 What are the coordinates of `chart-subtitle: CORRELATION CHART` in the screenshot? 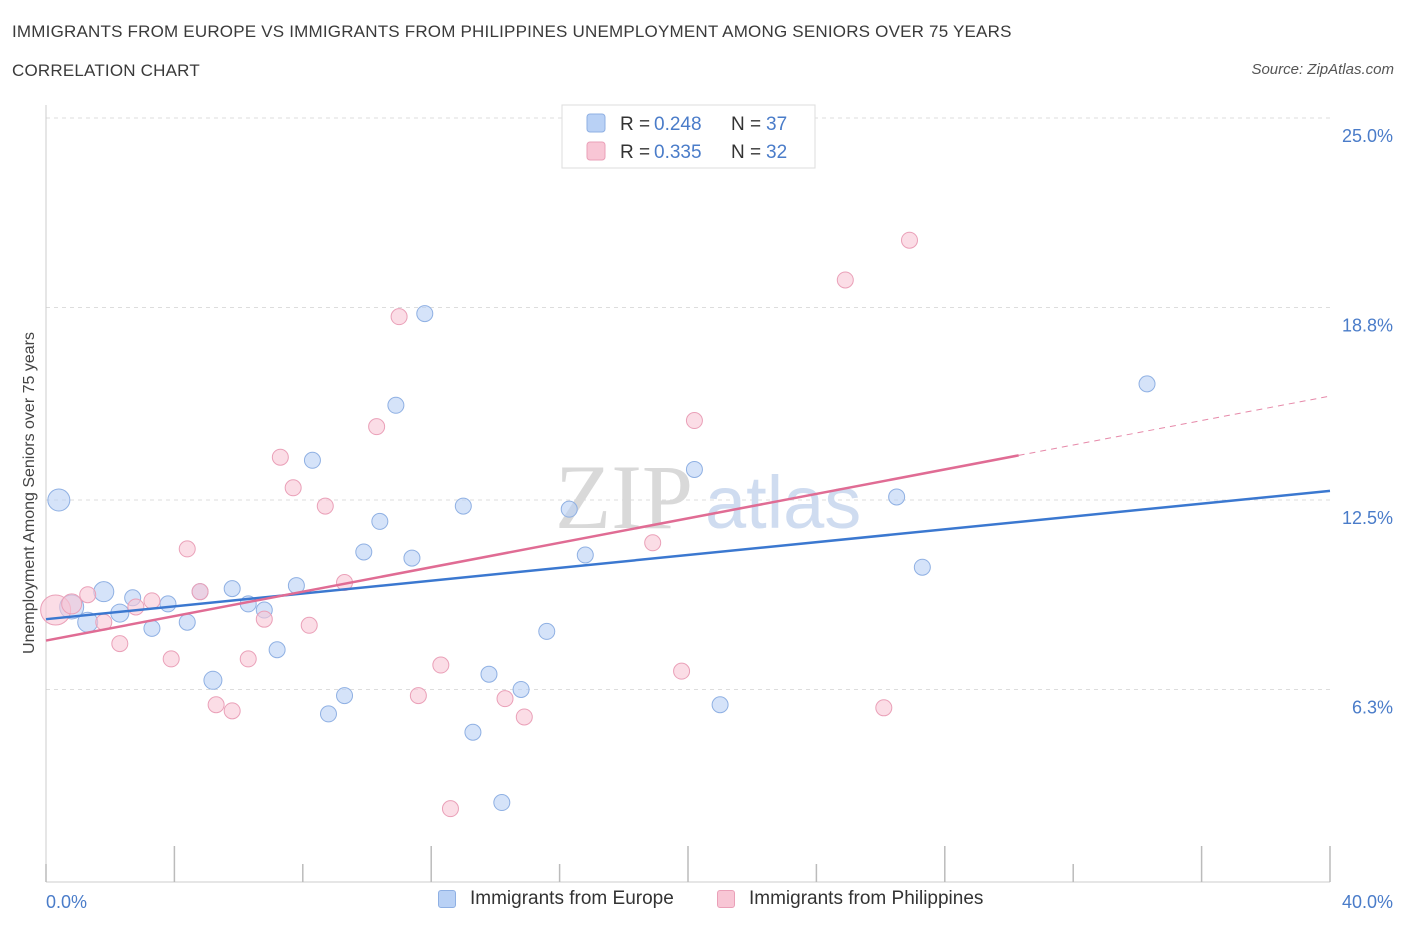 It's located at (106, 70).